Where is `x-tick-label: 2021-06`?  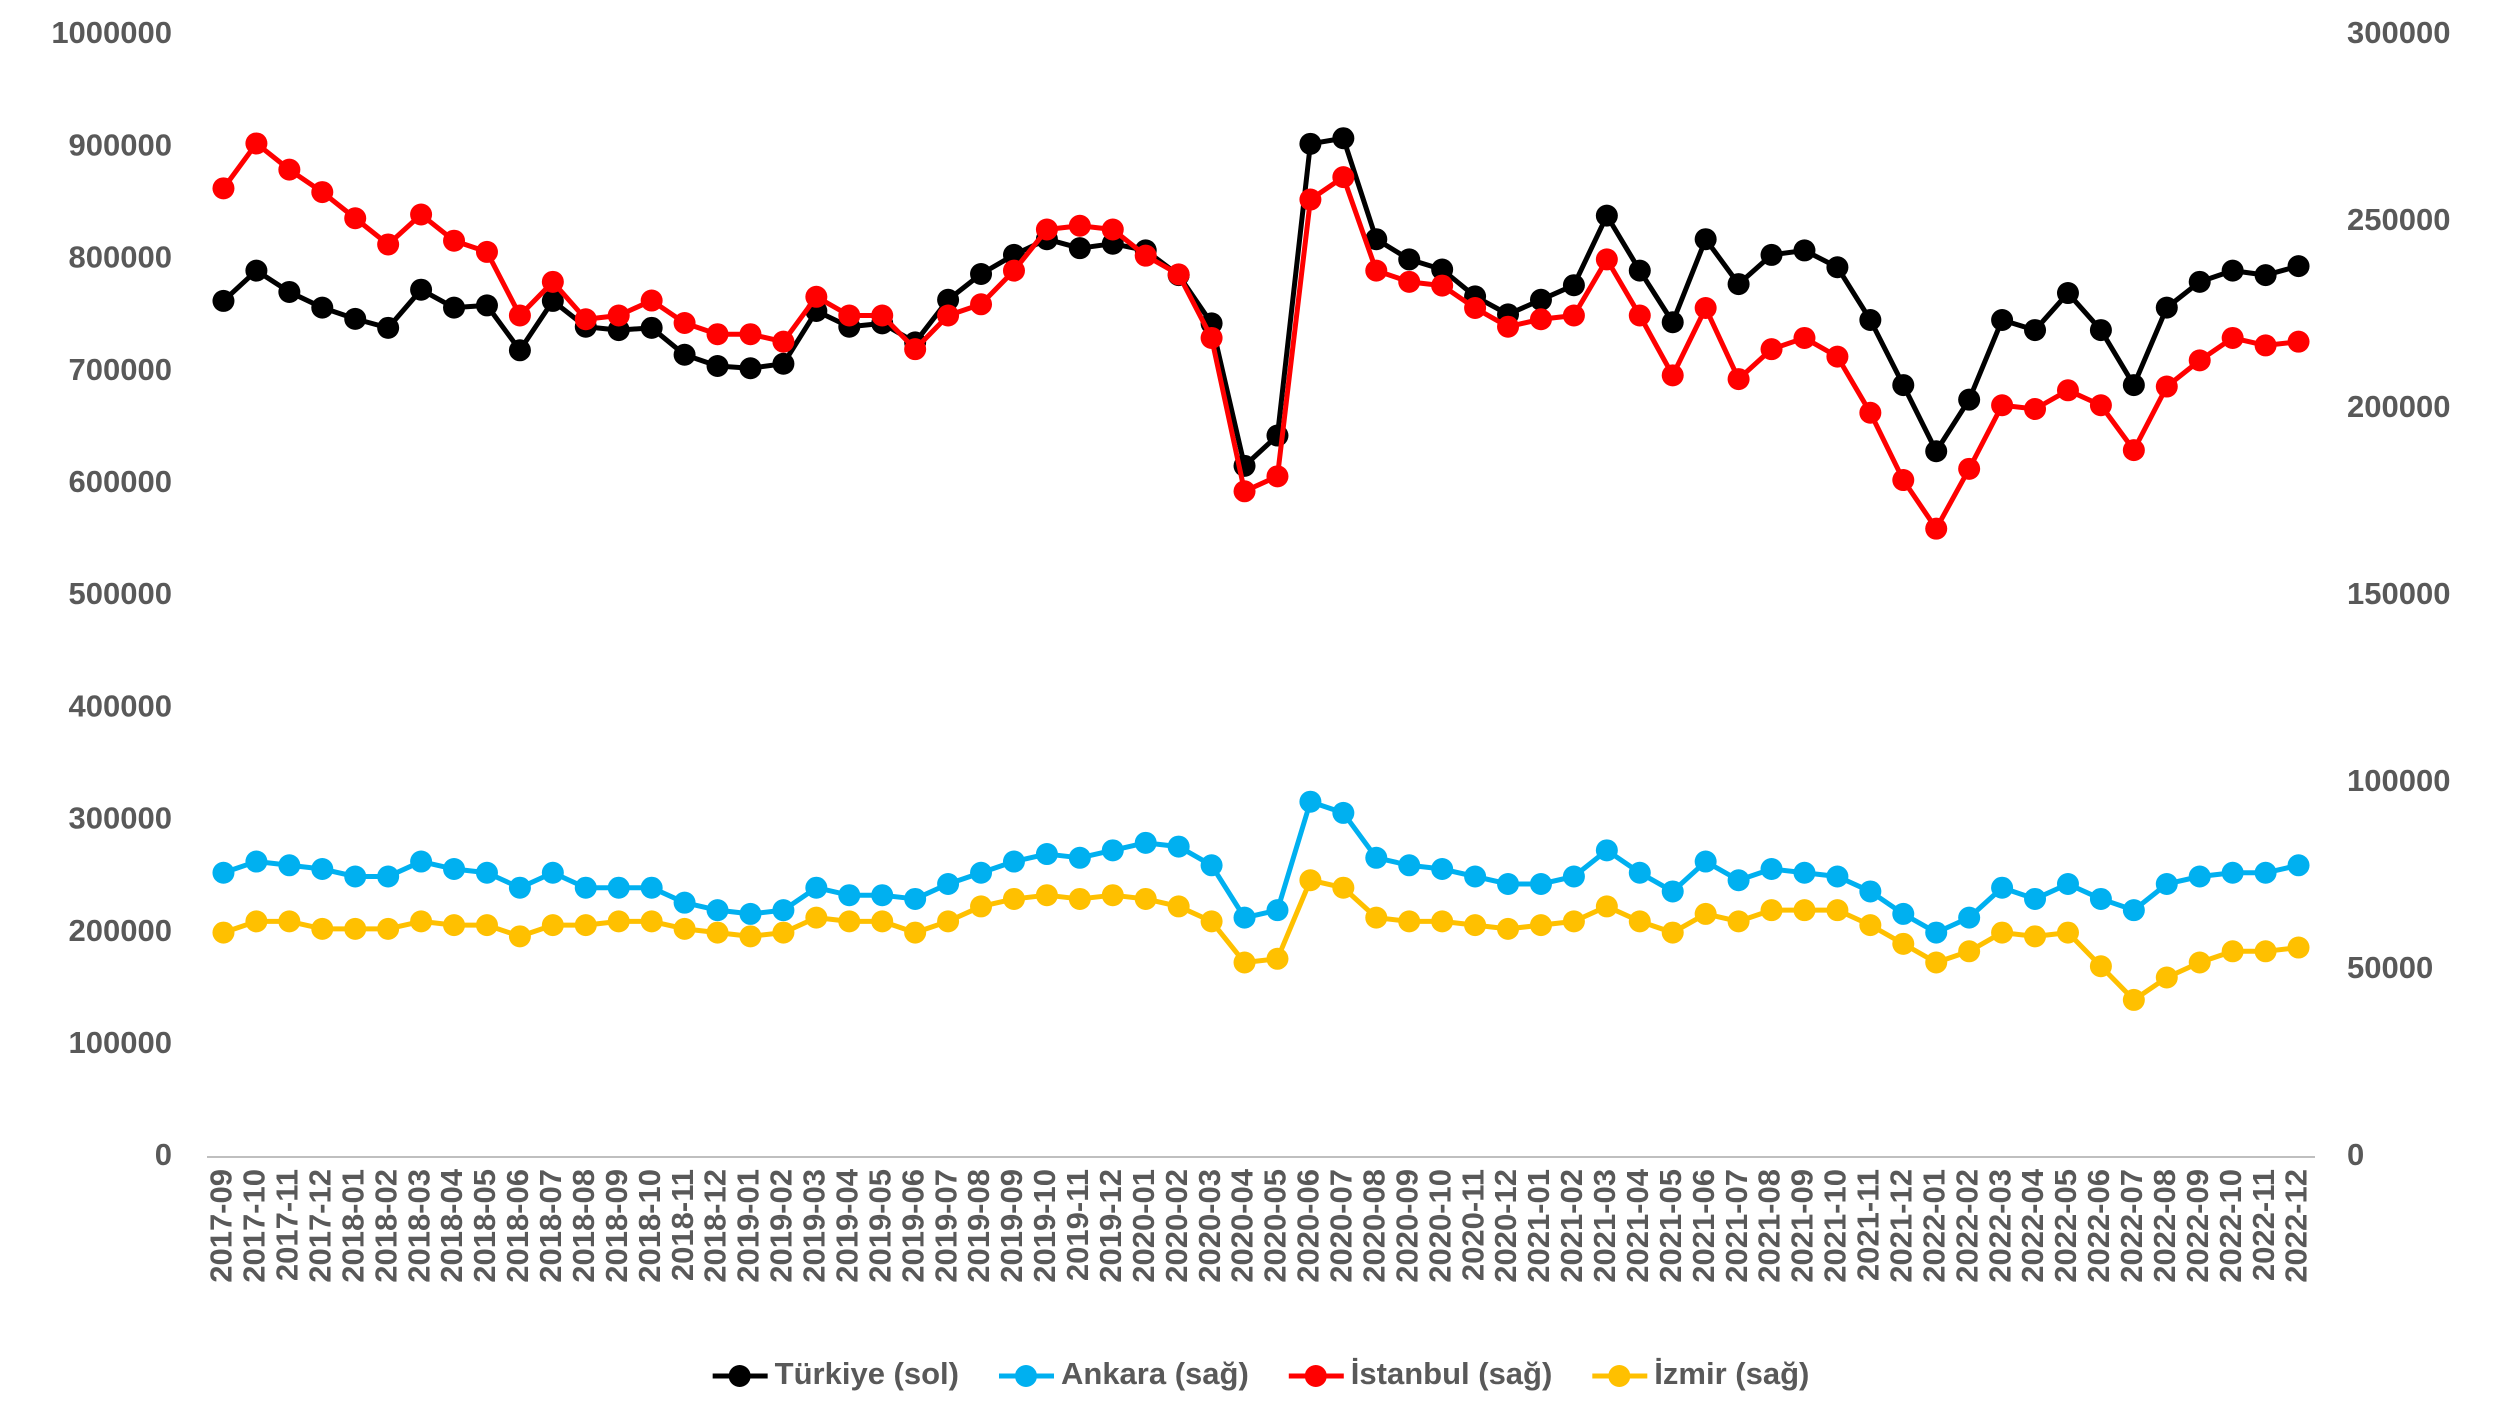 x-tick-label: 2021-06 is located at coordinates (1703, 1226).